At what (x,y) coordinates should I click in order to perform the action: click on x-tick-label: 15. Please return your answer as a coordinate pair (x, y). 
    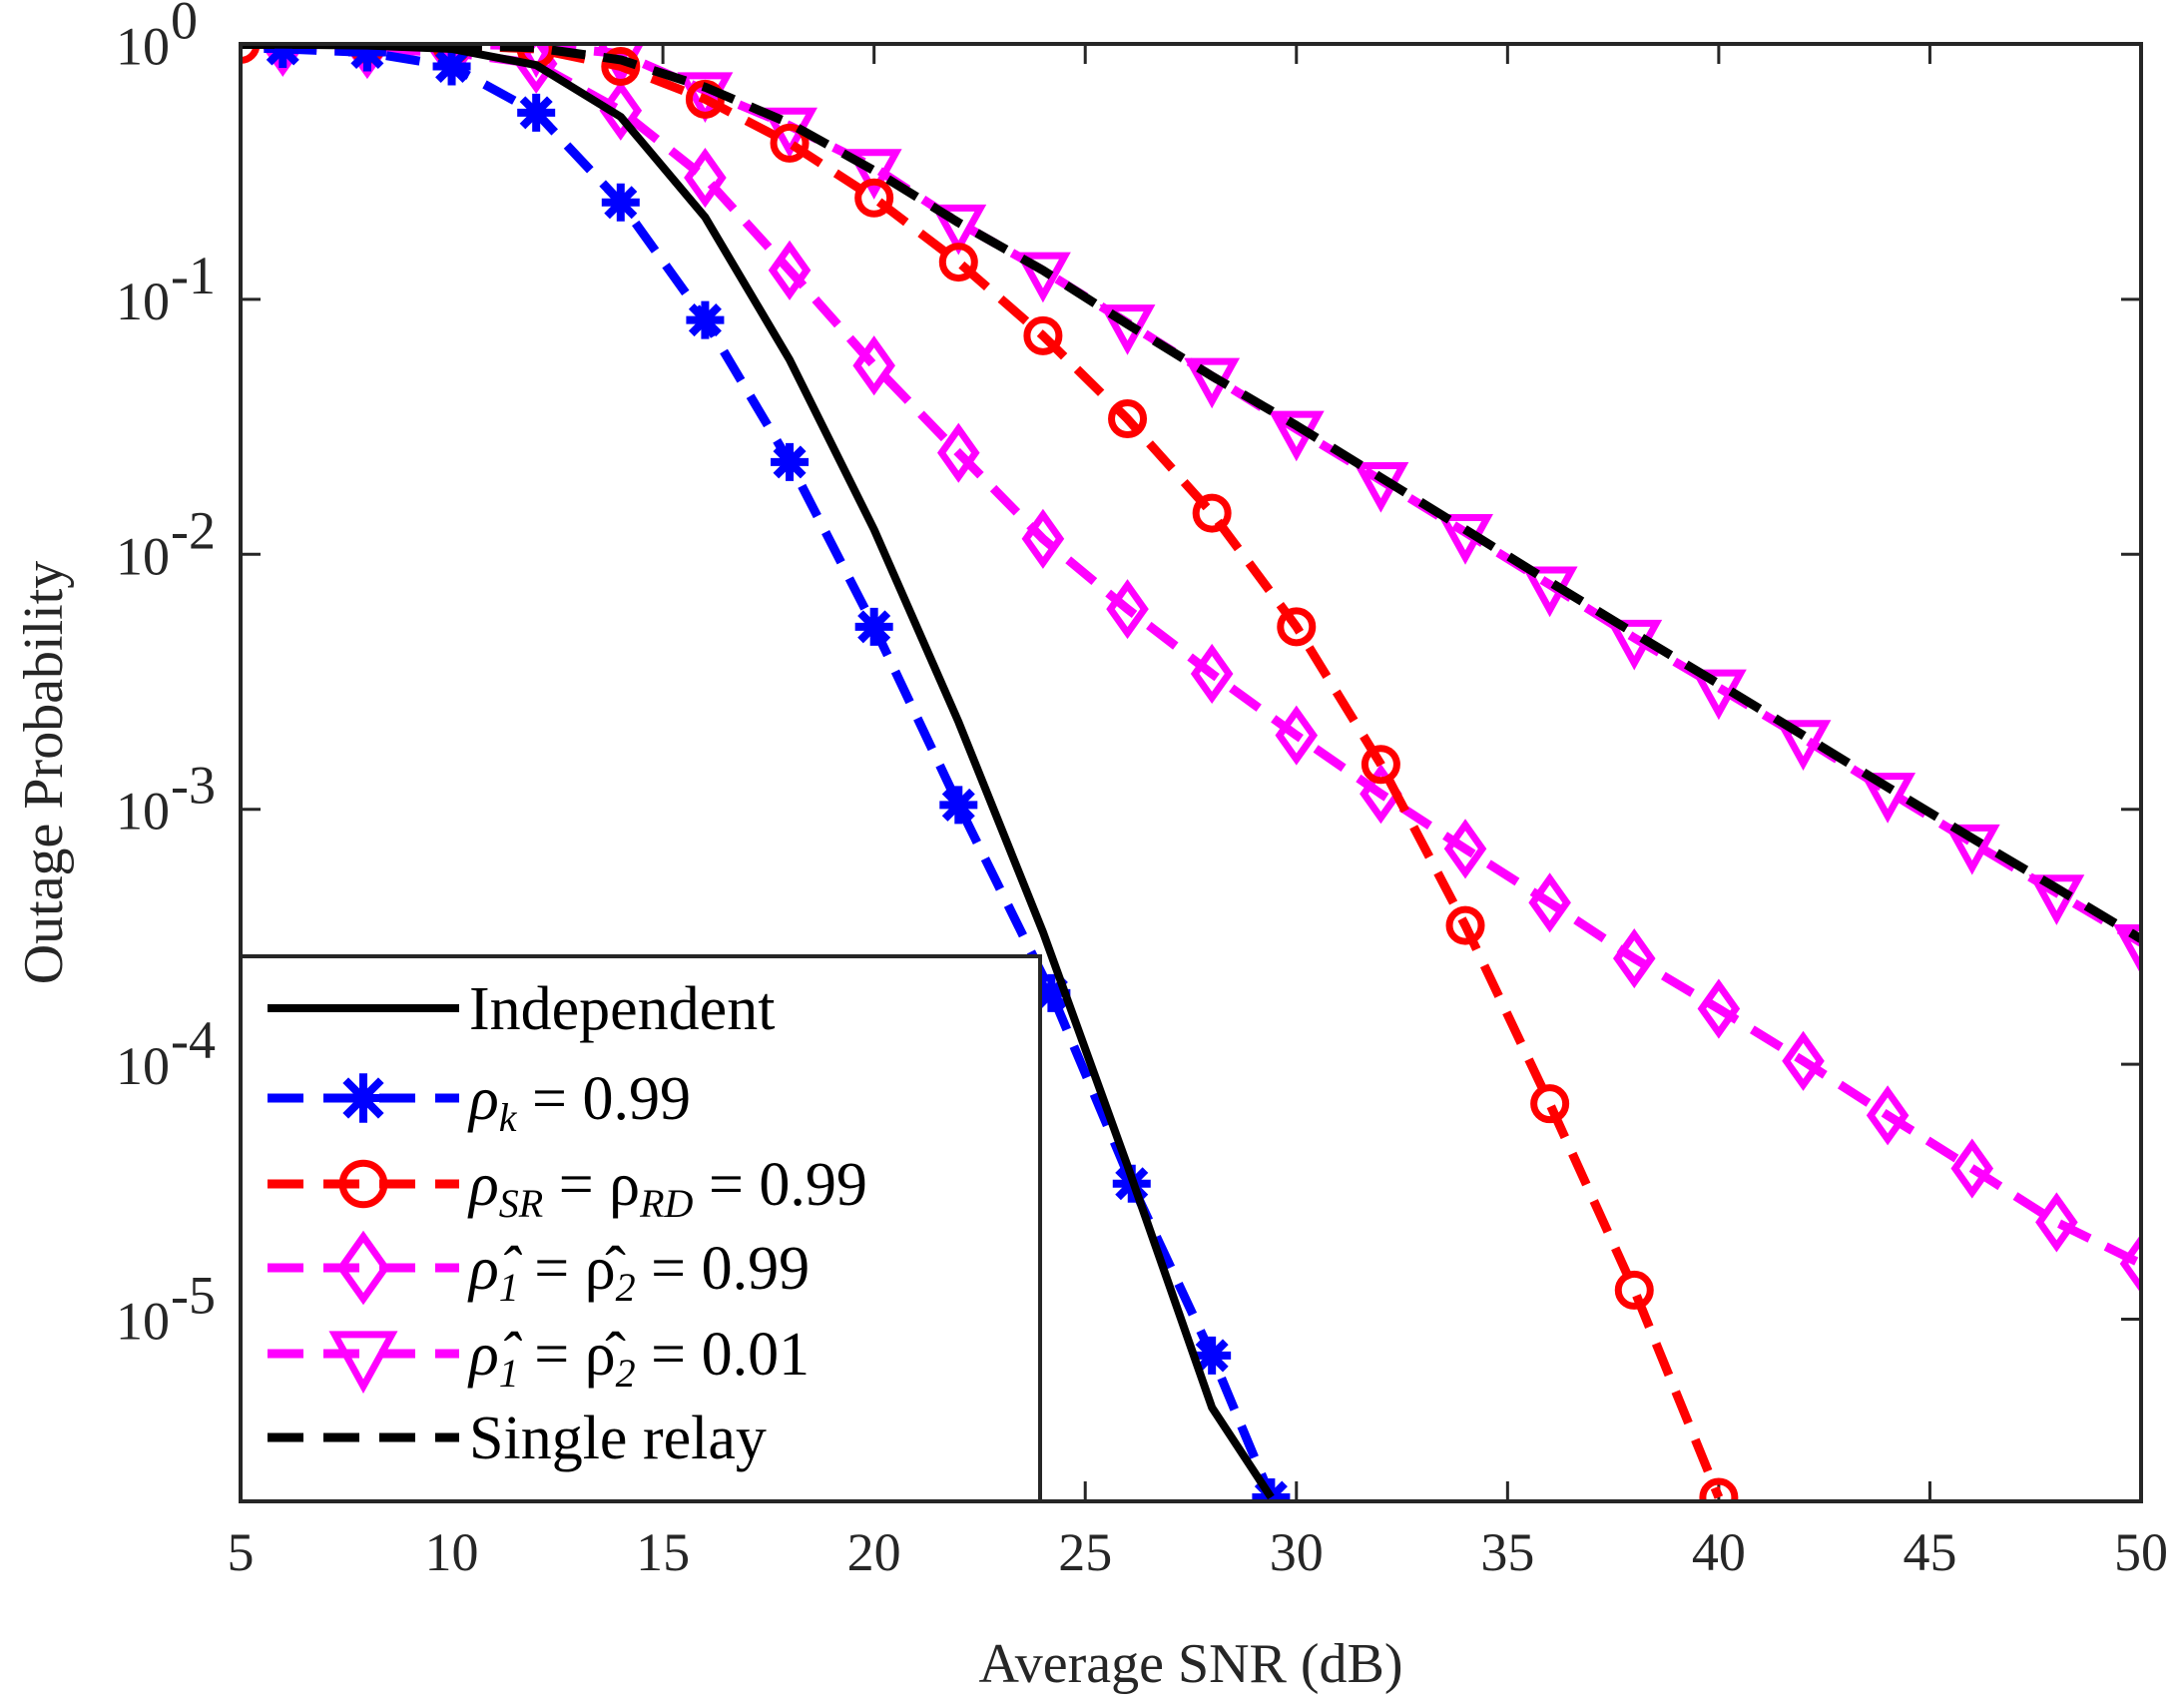
    Looking at the image, I should click on (663, 1552).